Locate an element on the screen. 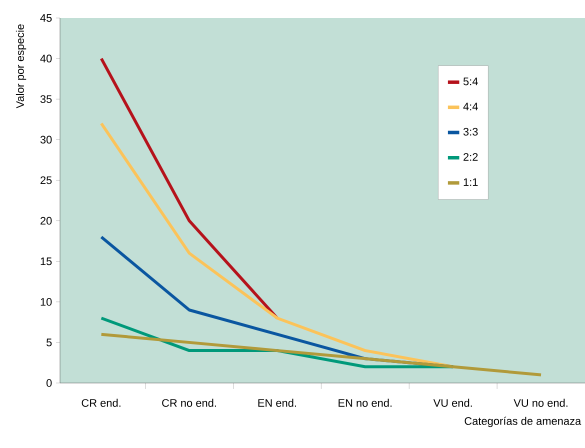 The image size is (585, 448). y-tick-label: 0 is located at coordinates (49, 383).